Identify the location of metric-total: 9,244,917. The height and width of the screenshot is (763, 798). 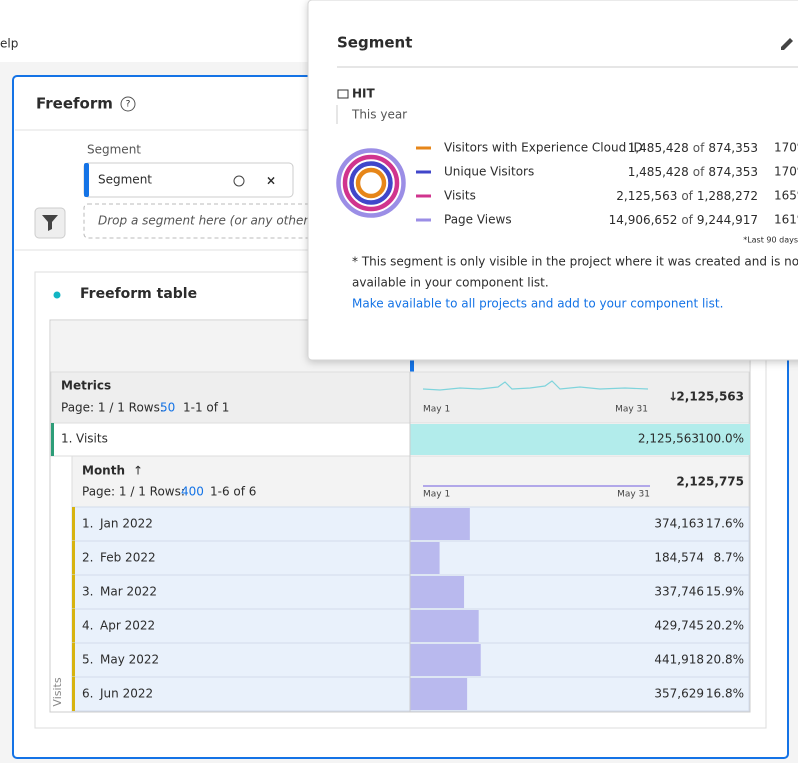
(727, 220).